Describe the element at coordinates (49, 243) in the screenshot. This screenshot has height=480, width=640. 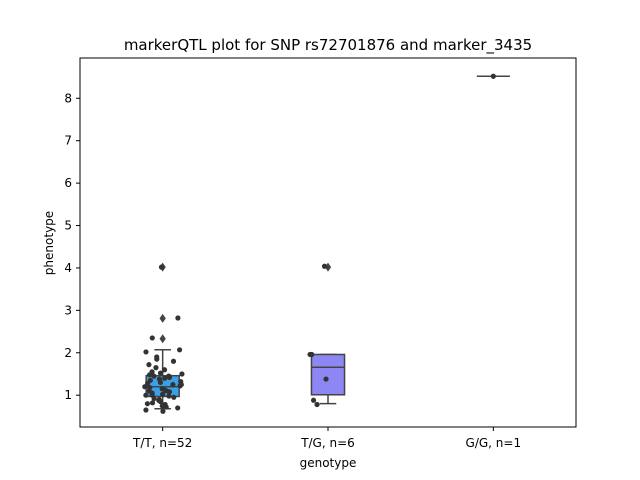
I see `y-axis-label: phenotype` at that location.